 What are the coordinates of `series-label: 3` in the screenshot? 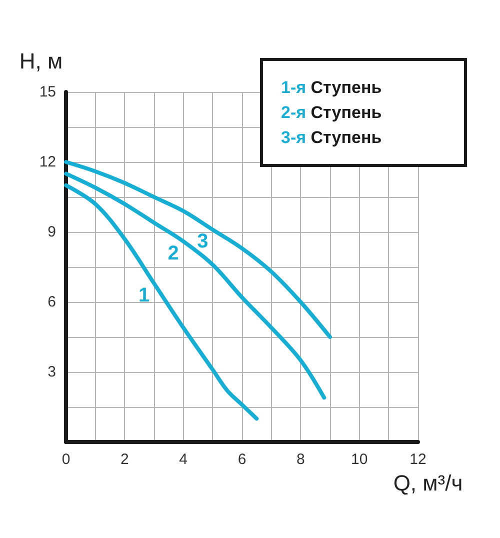 It's located at (202, 241).